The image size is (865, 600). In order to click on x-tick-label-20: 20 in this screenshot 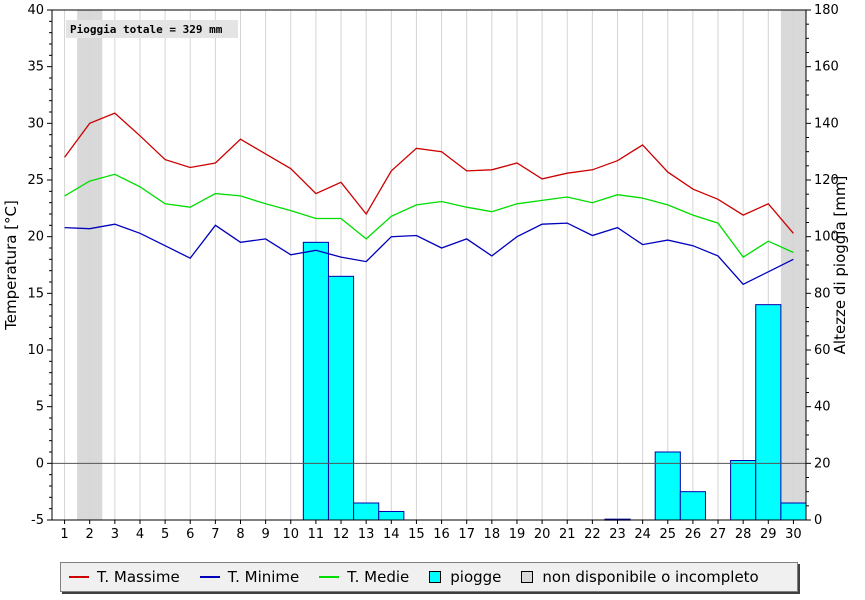, I will do `click(542, 534)`.